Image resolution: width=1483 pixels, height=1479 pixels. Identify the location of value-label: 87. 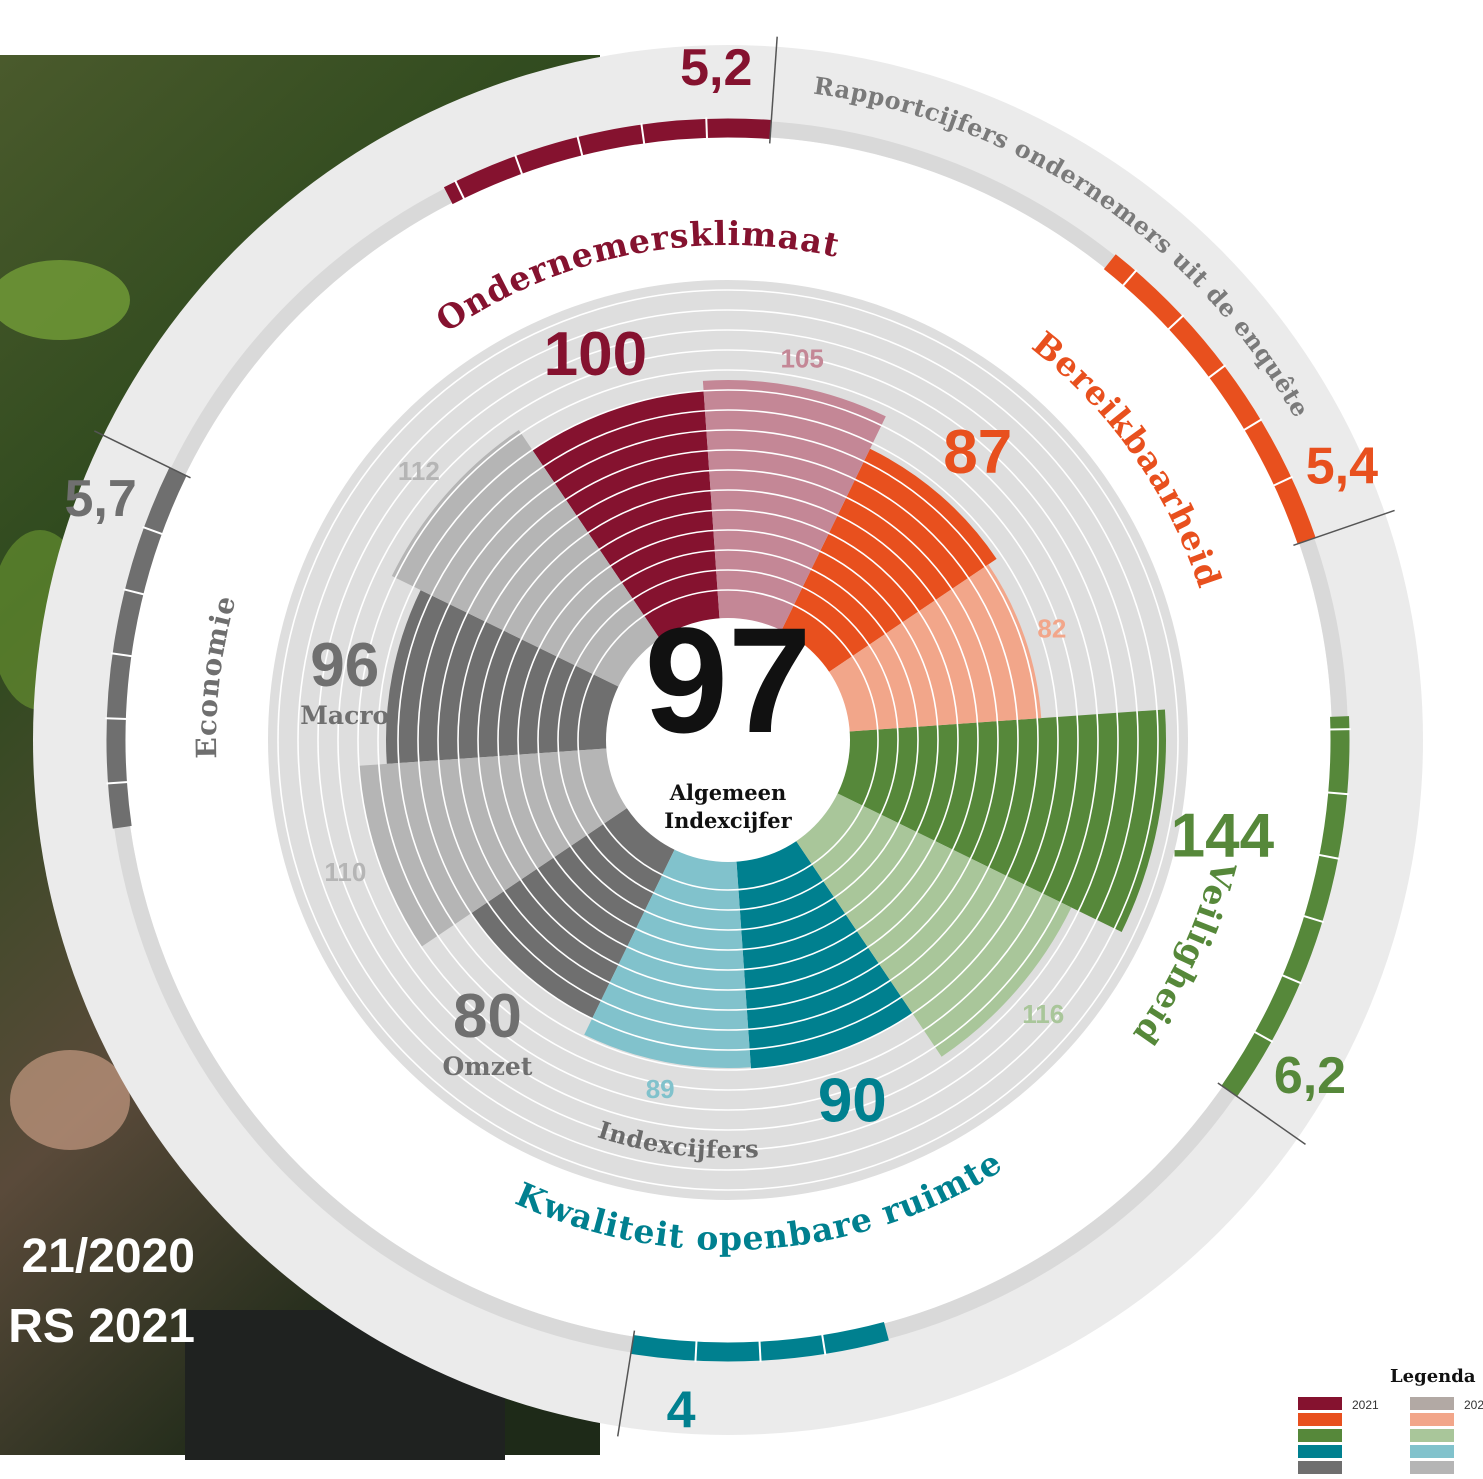
(977, 452).